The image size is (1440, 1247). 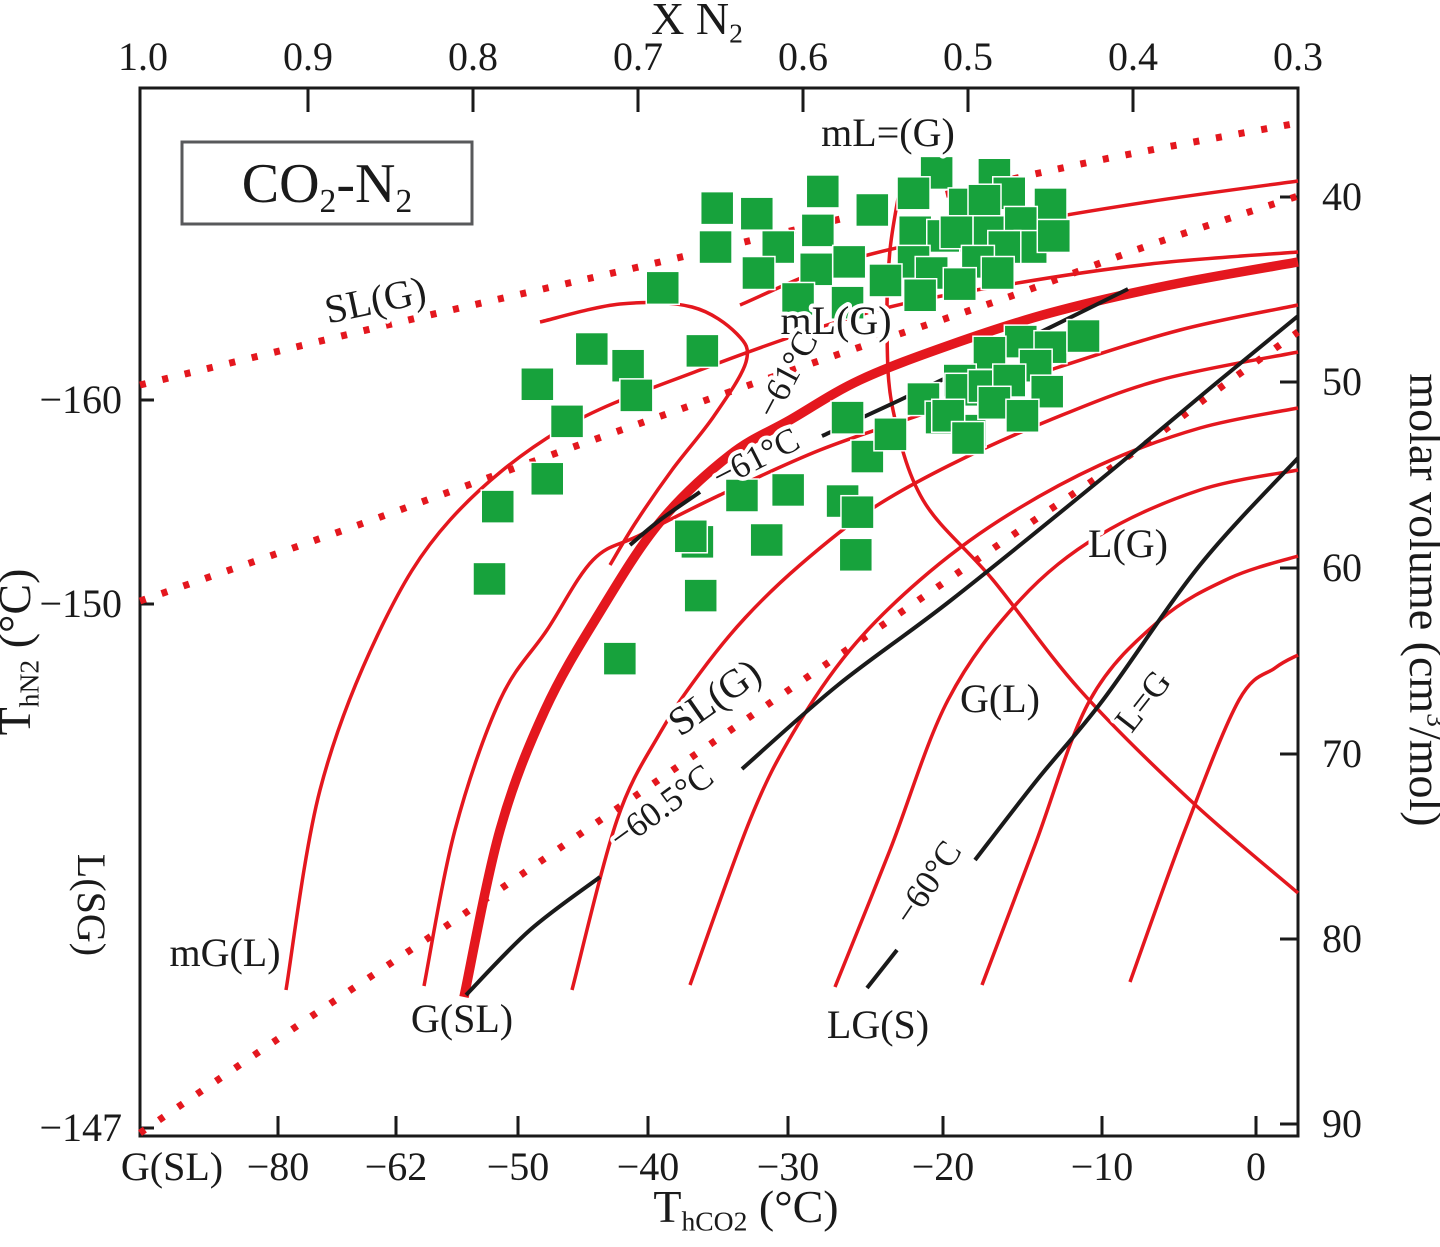 I want to click on bottom-axis-title: ThCO2 (°C), so click(x=745, y=1208).